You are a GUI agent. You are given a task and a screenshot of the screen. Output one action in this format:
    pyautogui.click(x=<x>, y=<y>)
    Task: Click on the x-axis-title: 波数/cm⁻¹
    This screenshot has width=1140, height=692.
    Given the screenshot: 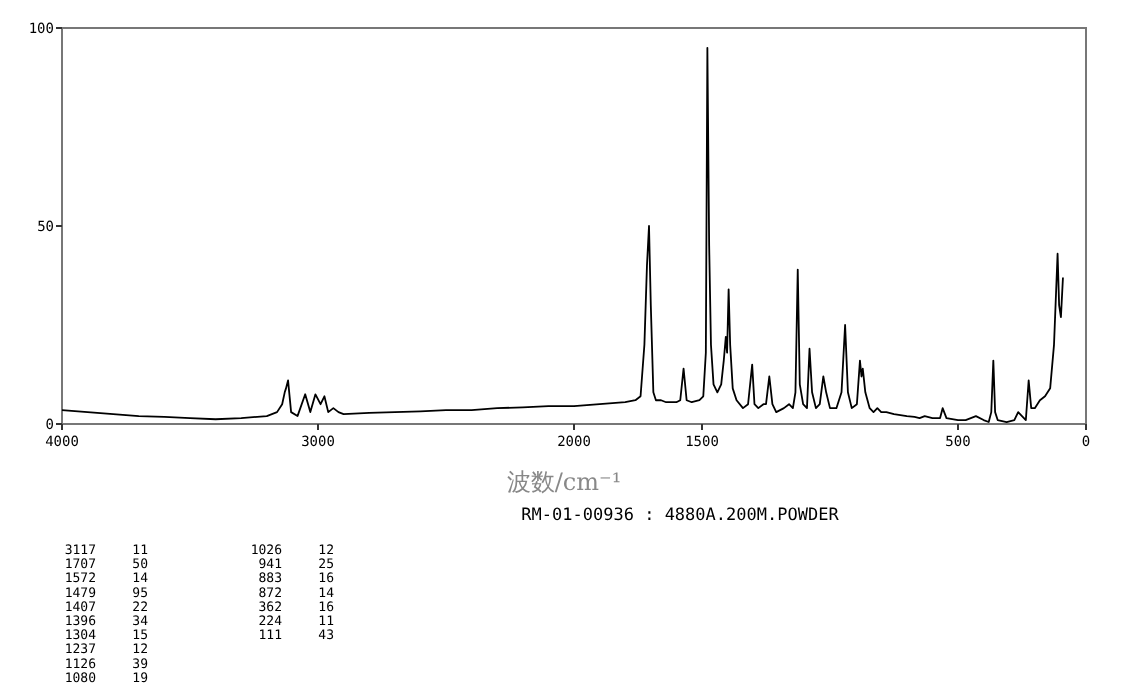 What is the action you would take?
    pyautogui.click(x=564, y=482)
    